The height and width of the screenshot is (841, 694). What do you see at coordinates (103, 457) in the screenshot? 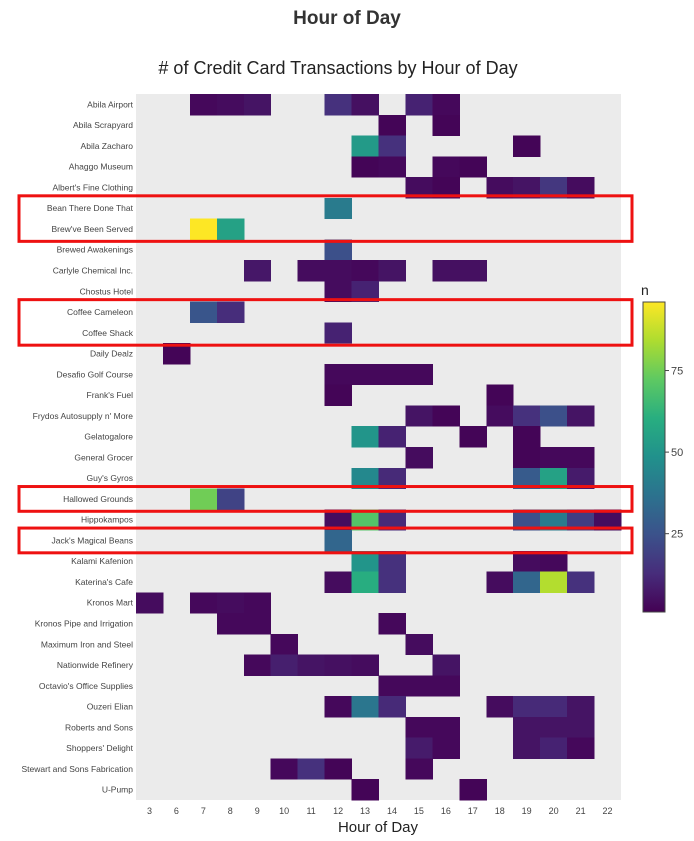
I see `y-tick-general-grocer: General Grocer` at bounding box center [103, 457].